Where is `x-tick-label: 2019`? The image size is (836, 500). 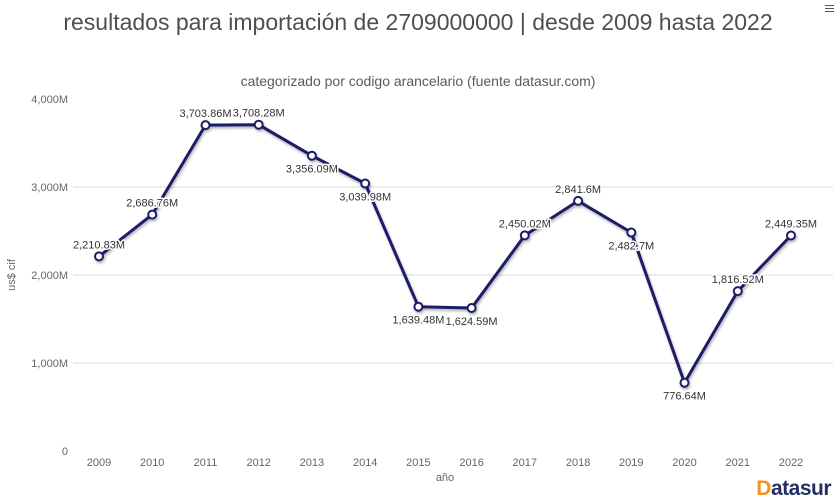 x-tick-label: 2019 is located at coordinates (631, 463).